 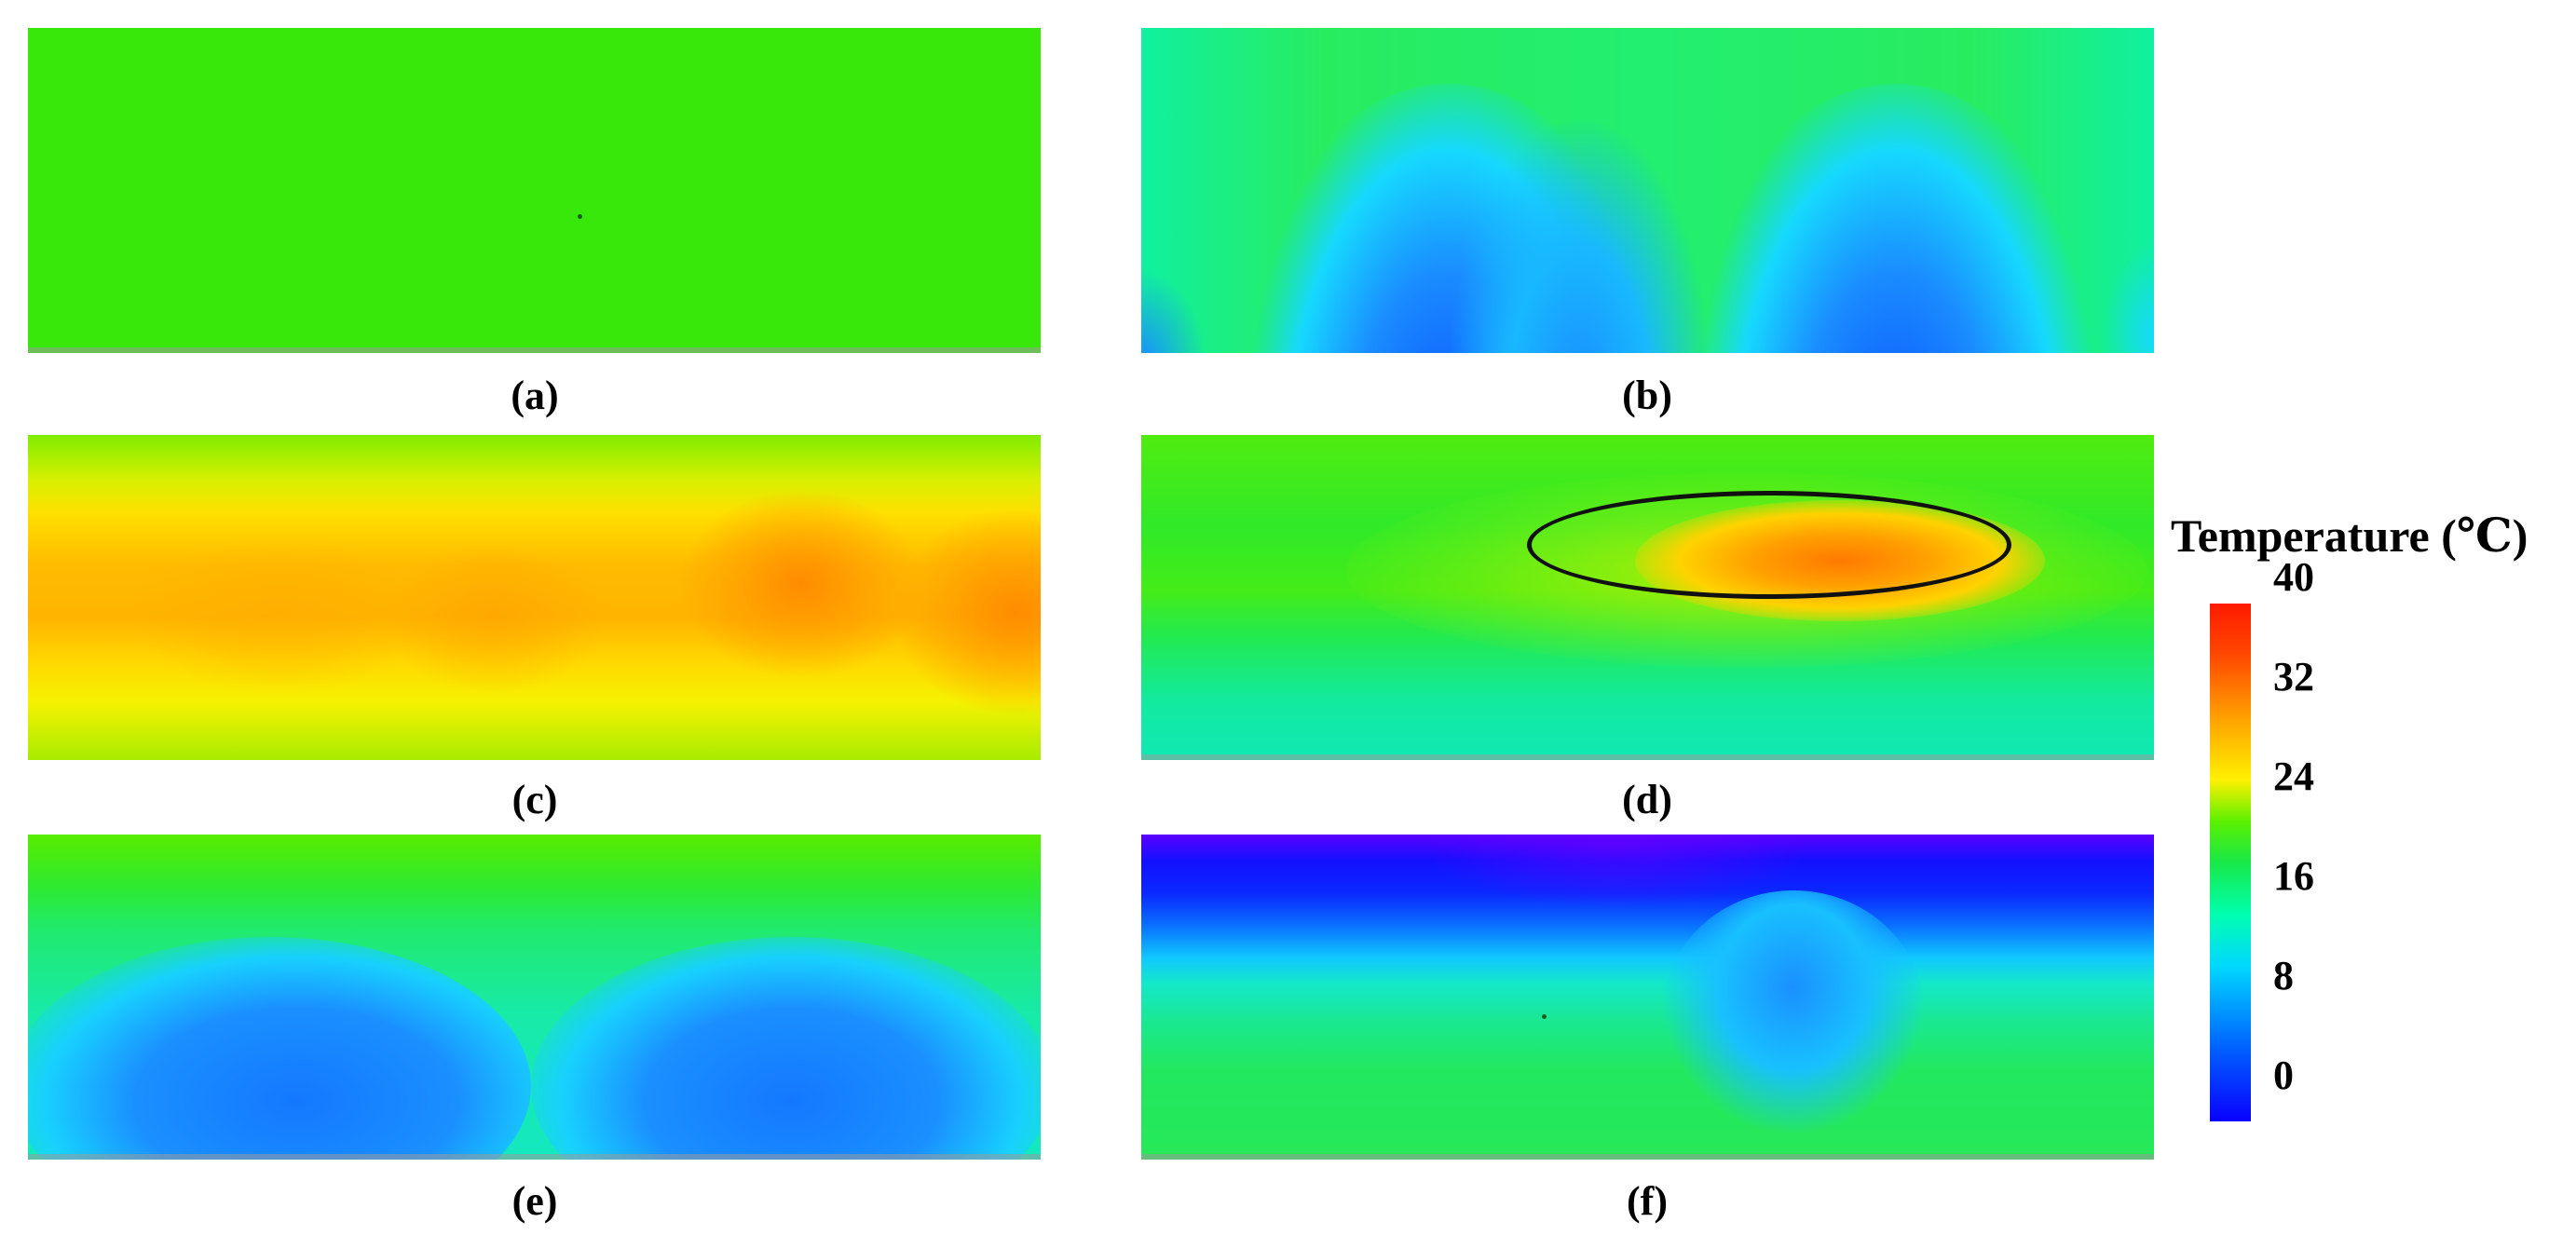 I want to click on hotspot-ellipse-outline, so click(x=1769, y=545).